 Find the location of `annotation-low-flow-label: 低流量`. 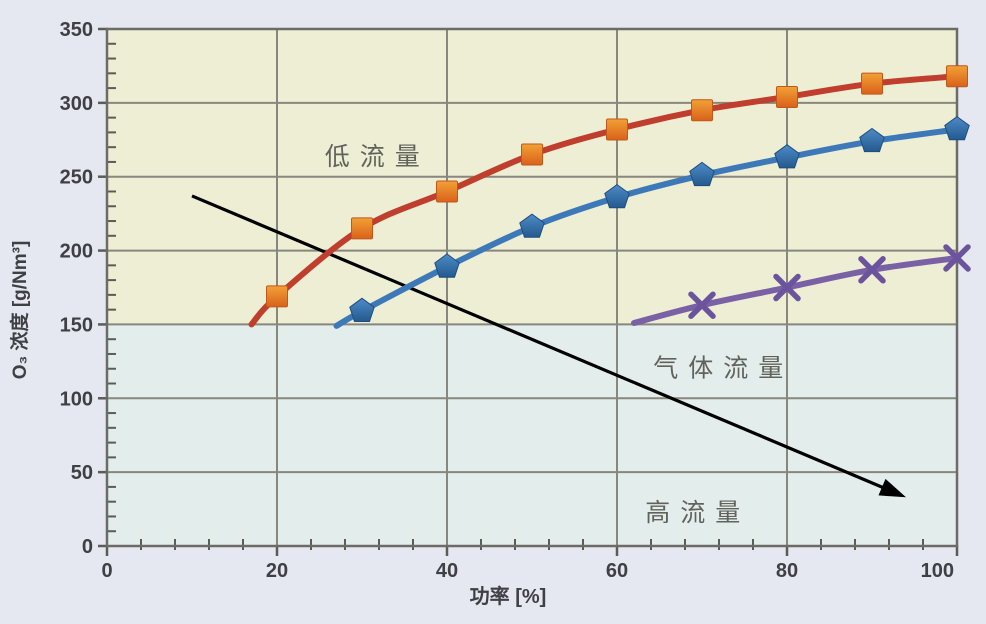

annotation-low-flow-label: 低流量 is located at coordinates (377, 157).